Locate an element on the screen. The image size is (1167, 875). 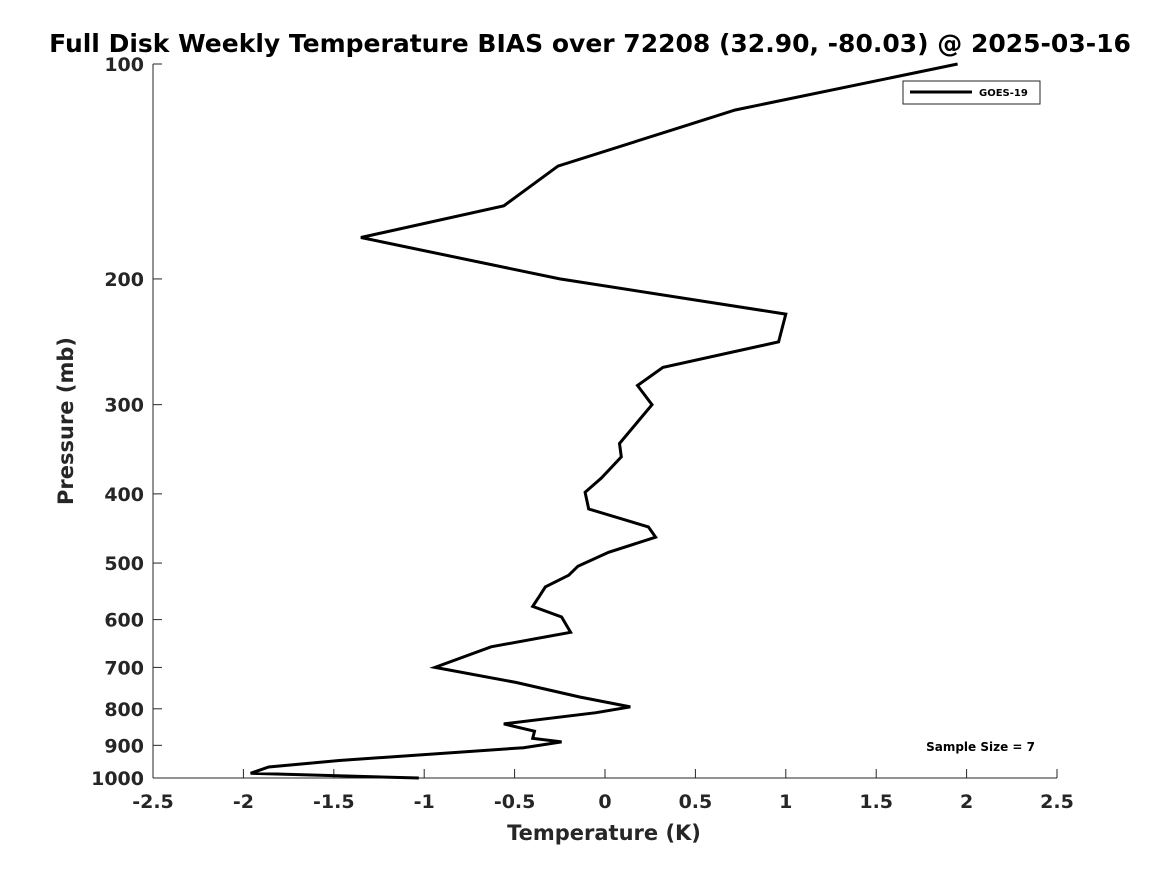
y-tick-label: 400 is located at coordinates (124, 495).